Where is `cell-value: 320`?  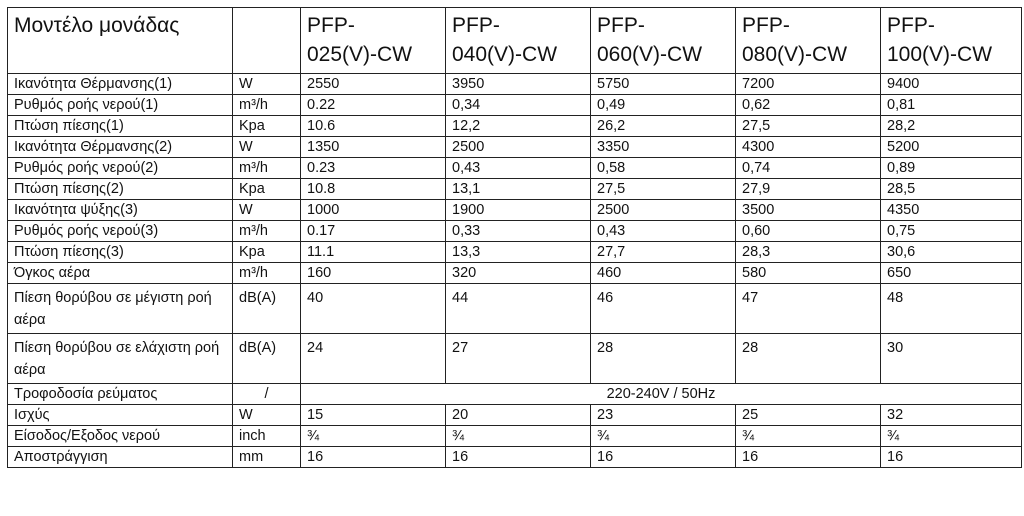
cell-value: 320 is located at coordinates (518, 273).